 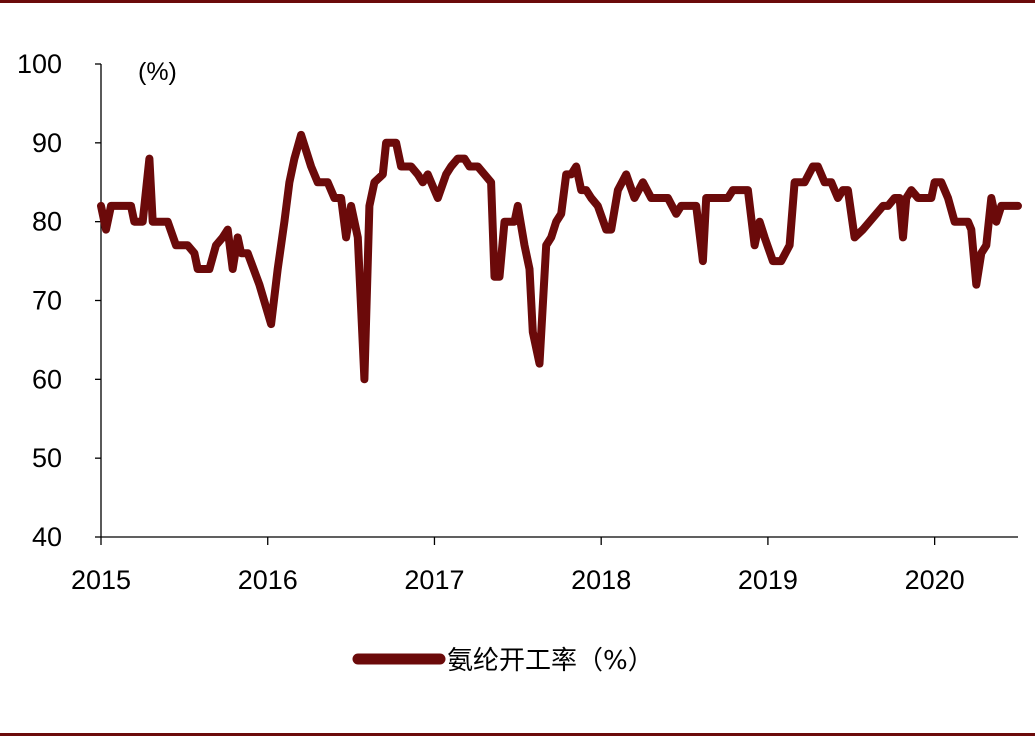 I want to click on bottom-border-line, so click(x=517, y=734).